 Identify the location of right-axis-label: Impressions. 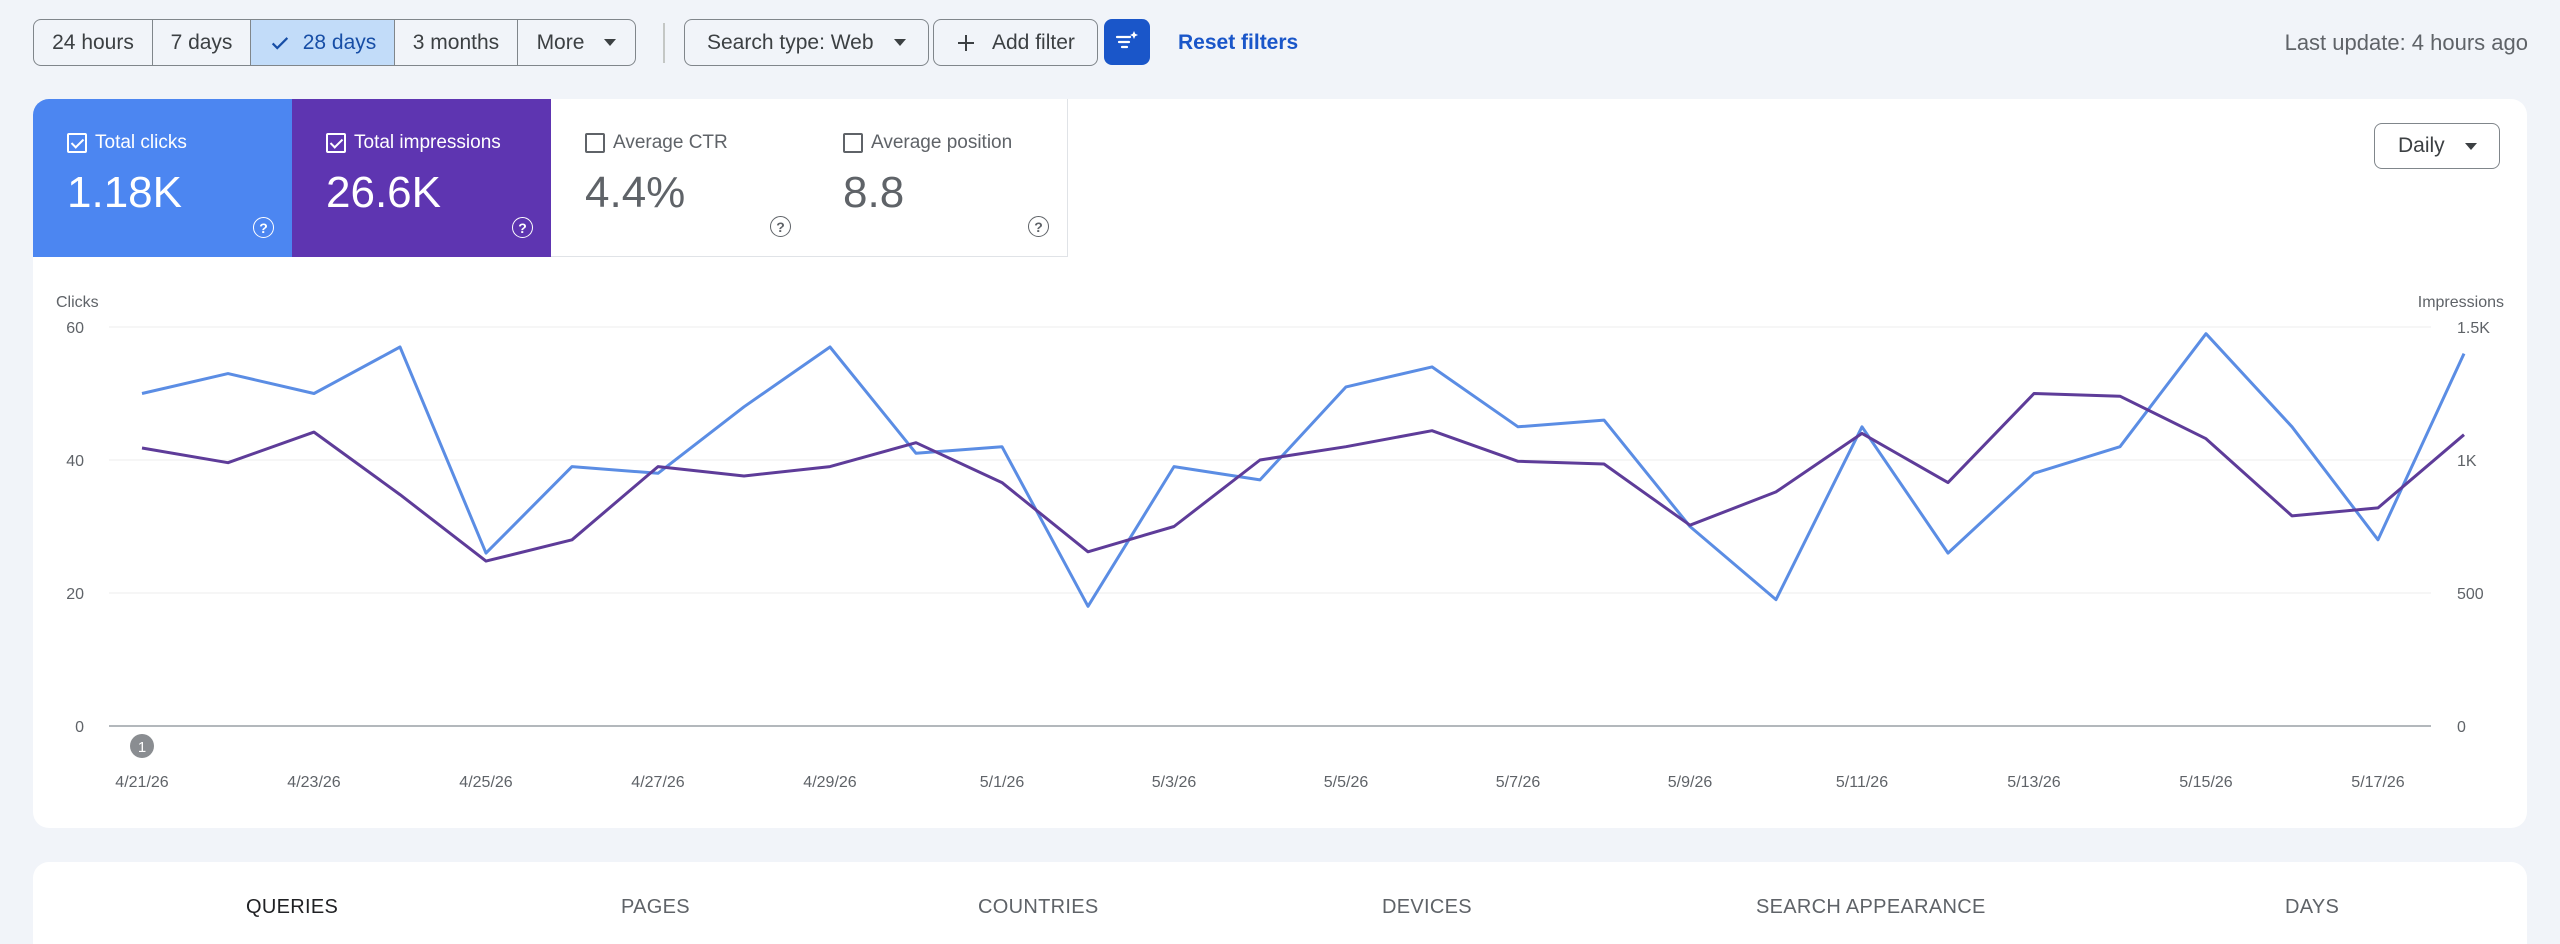
(2461, 302).